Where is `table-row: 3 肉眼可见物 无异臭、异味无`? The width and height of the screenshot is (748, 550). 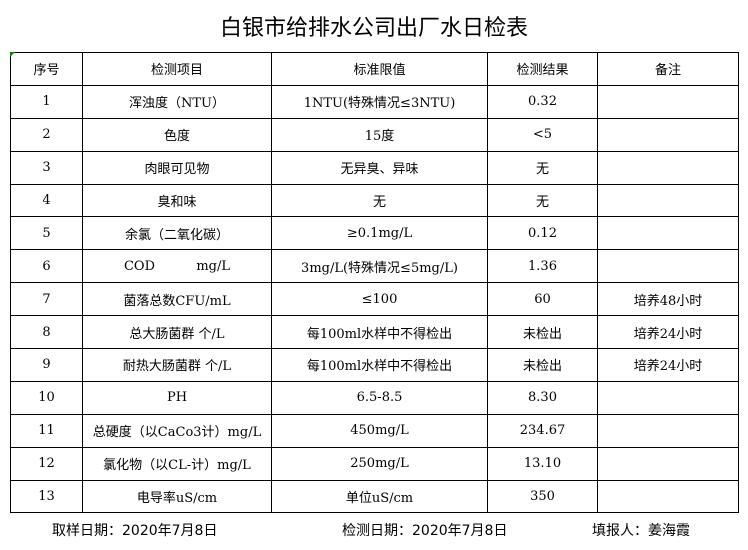 table-row: 3 肉眼可见物 无异臭、异味无 is located at coordinates (374, 167).